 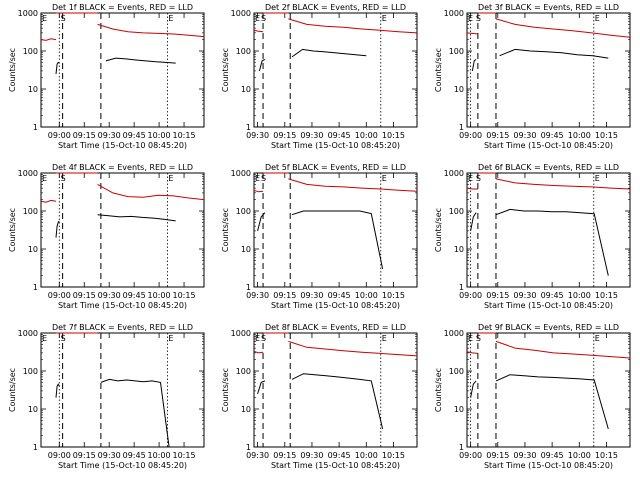 I want to click on panel-title: Det 6f BLACK = Events, RED = LLD, so click(x=548, y=167).